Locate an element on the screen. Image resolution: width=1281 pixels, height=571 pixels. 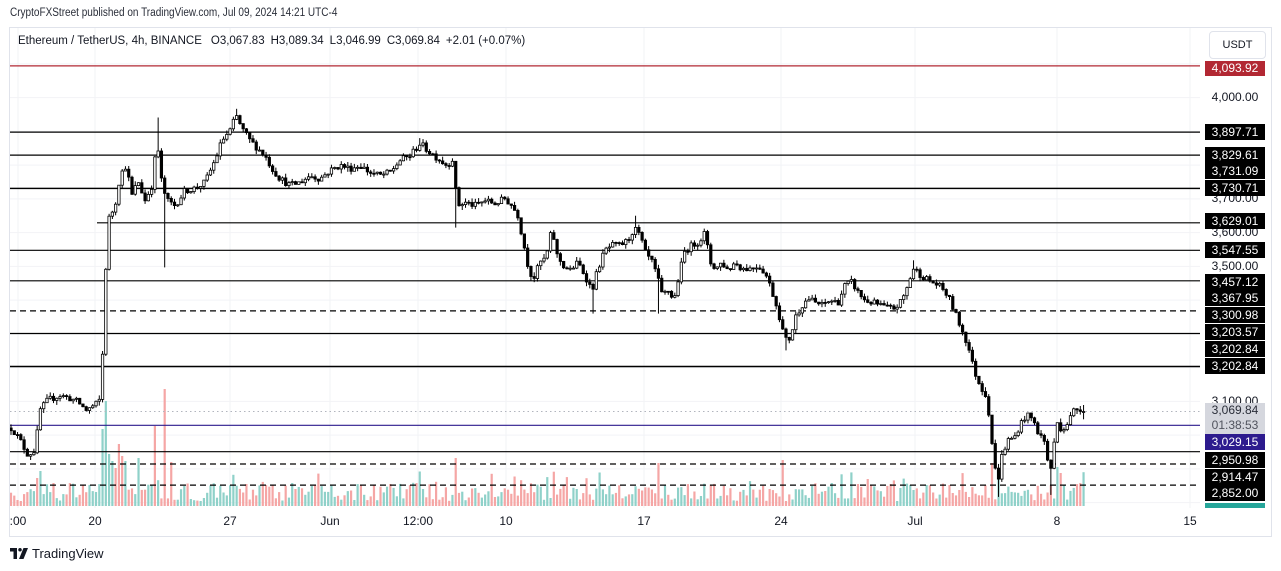
price-level-label: 3,367.95 is located at coordinates (1235, 298).